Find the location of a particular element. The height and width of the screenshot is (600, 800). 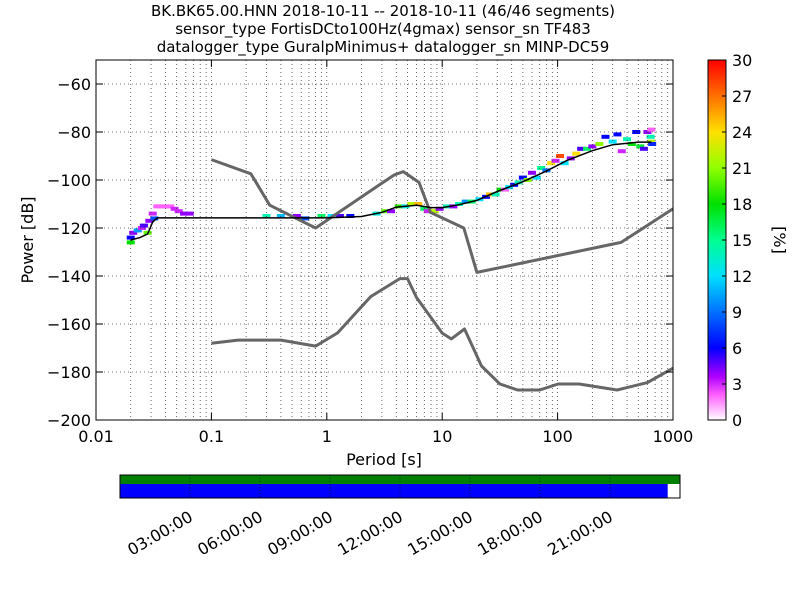

colorbar-tick-label: 30 is located at coordinates (742, 60).